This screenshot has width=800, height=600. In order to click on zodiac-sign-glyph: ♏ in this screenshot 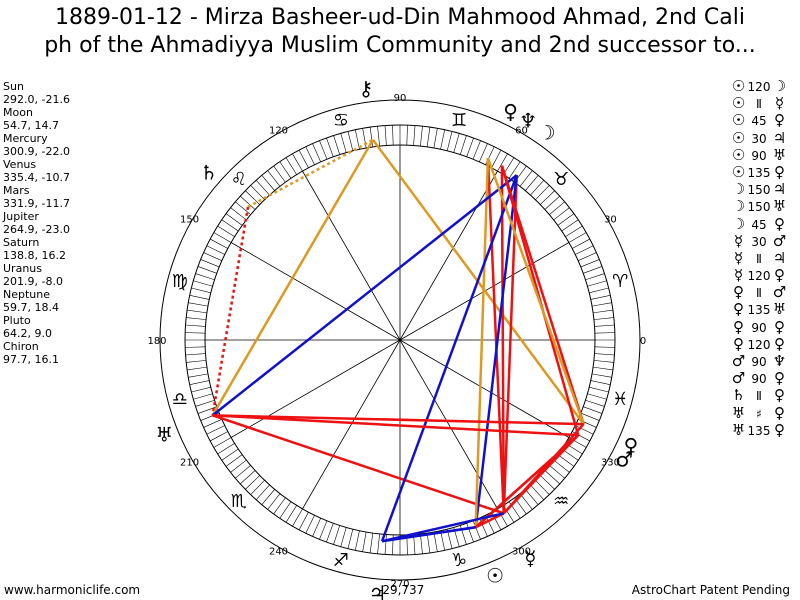, I will do `click(239, 501)`.